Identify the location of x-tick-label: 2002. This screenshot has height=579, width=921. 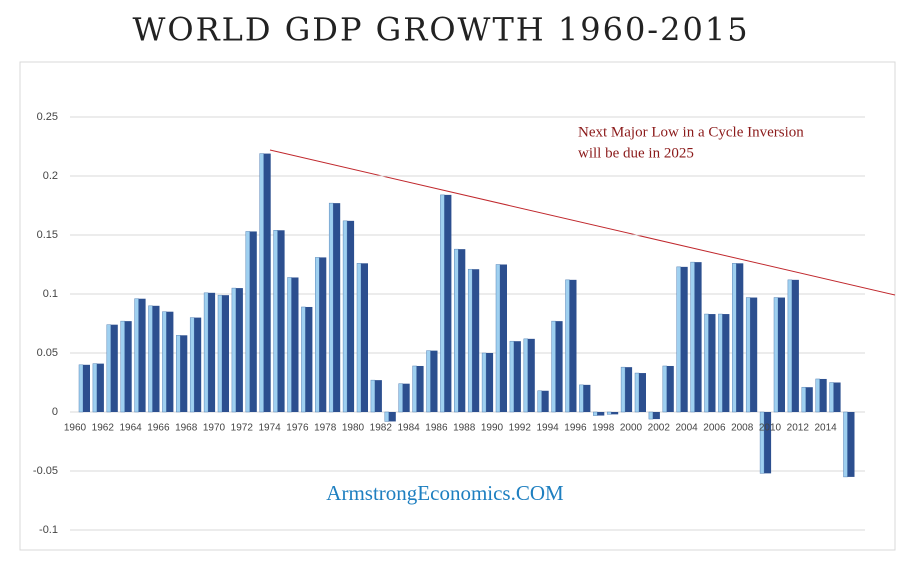
(659, 428).